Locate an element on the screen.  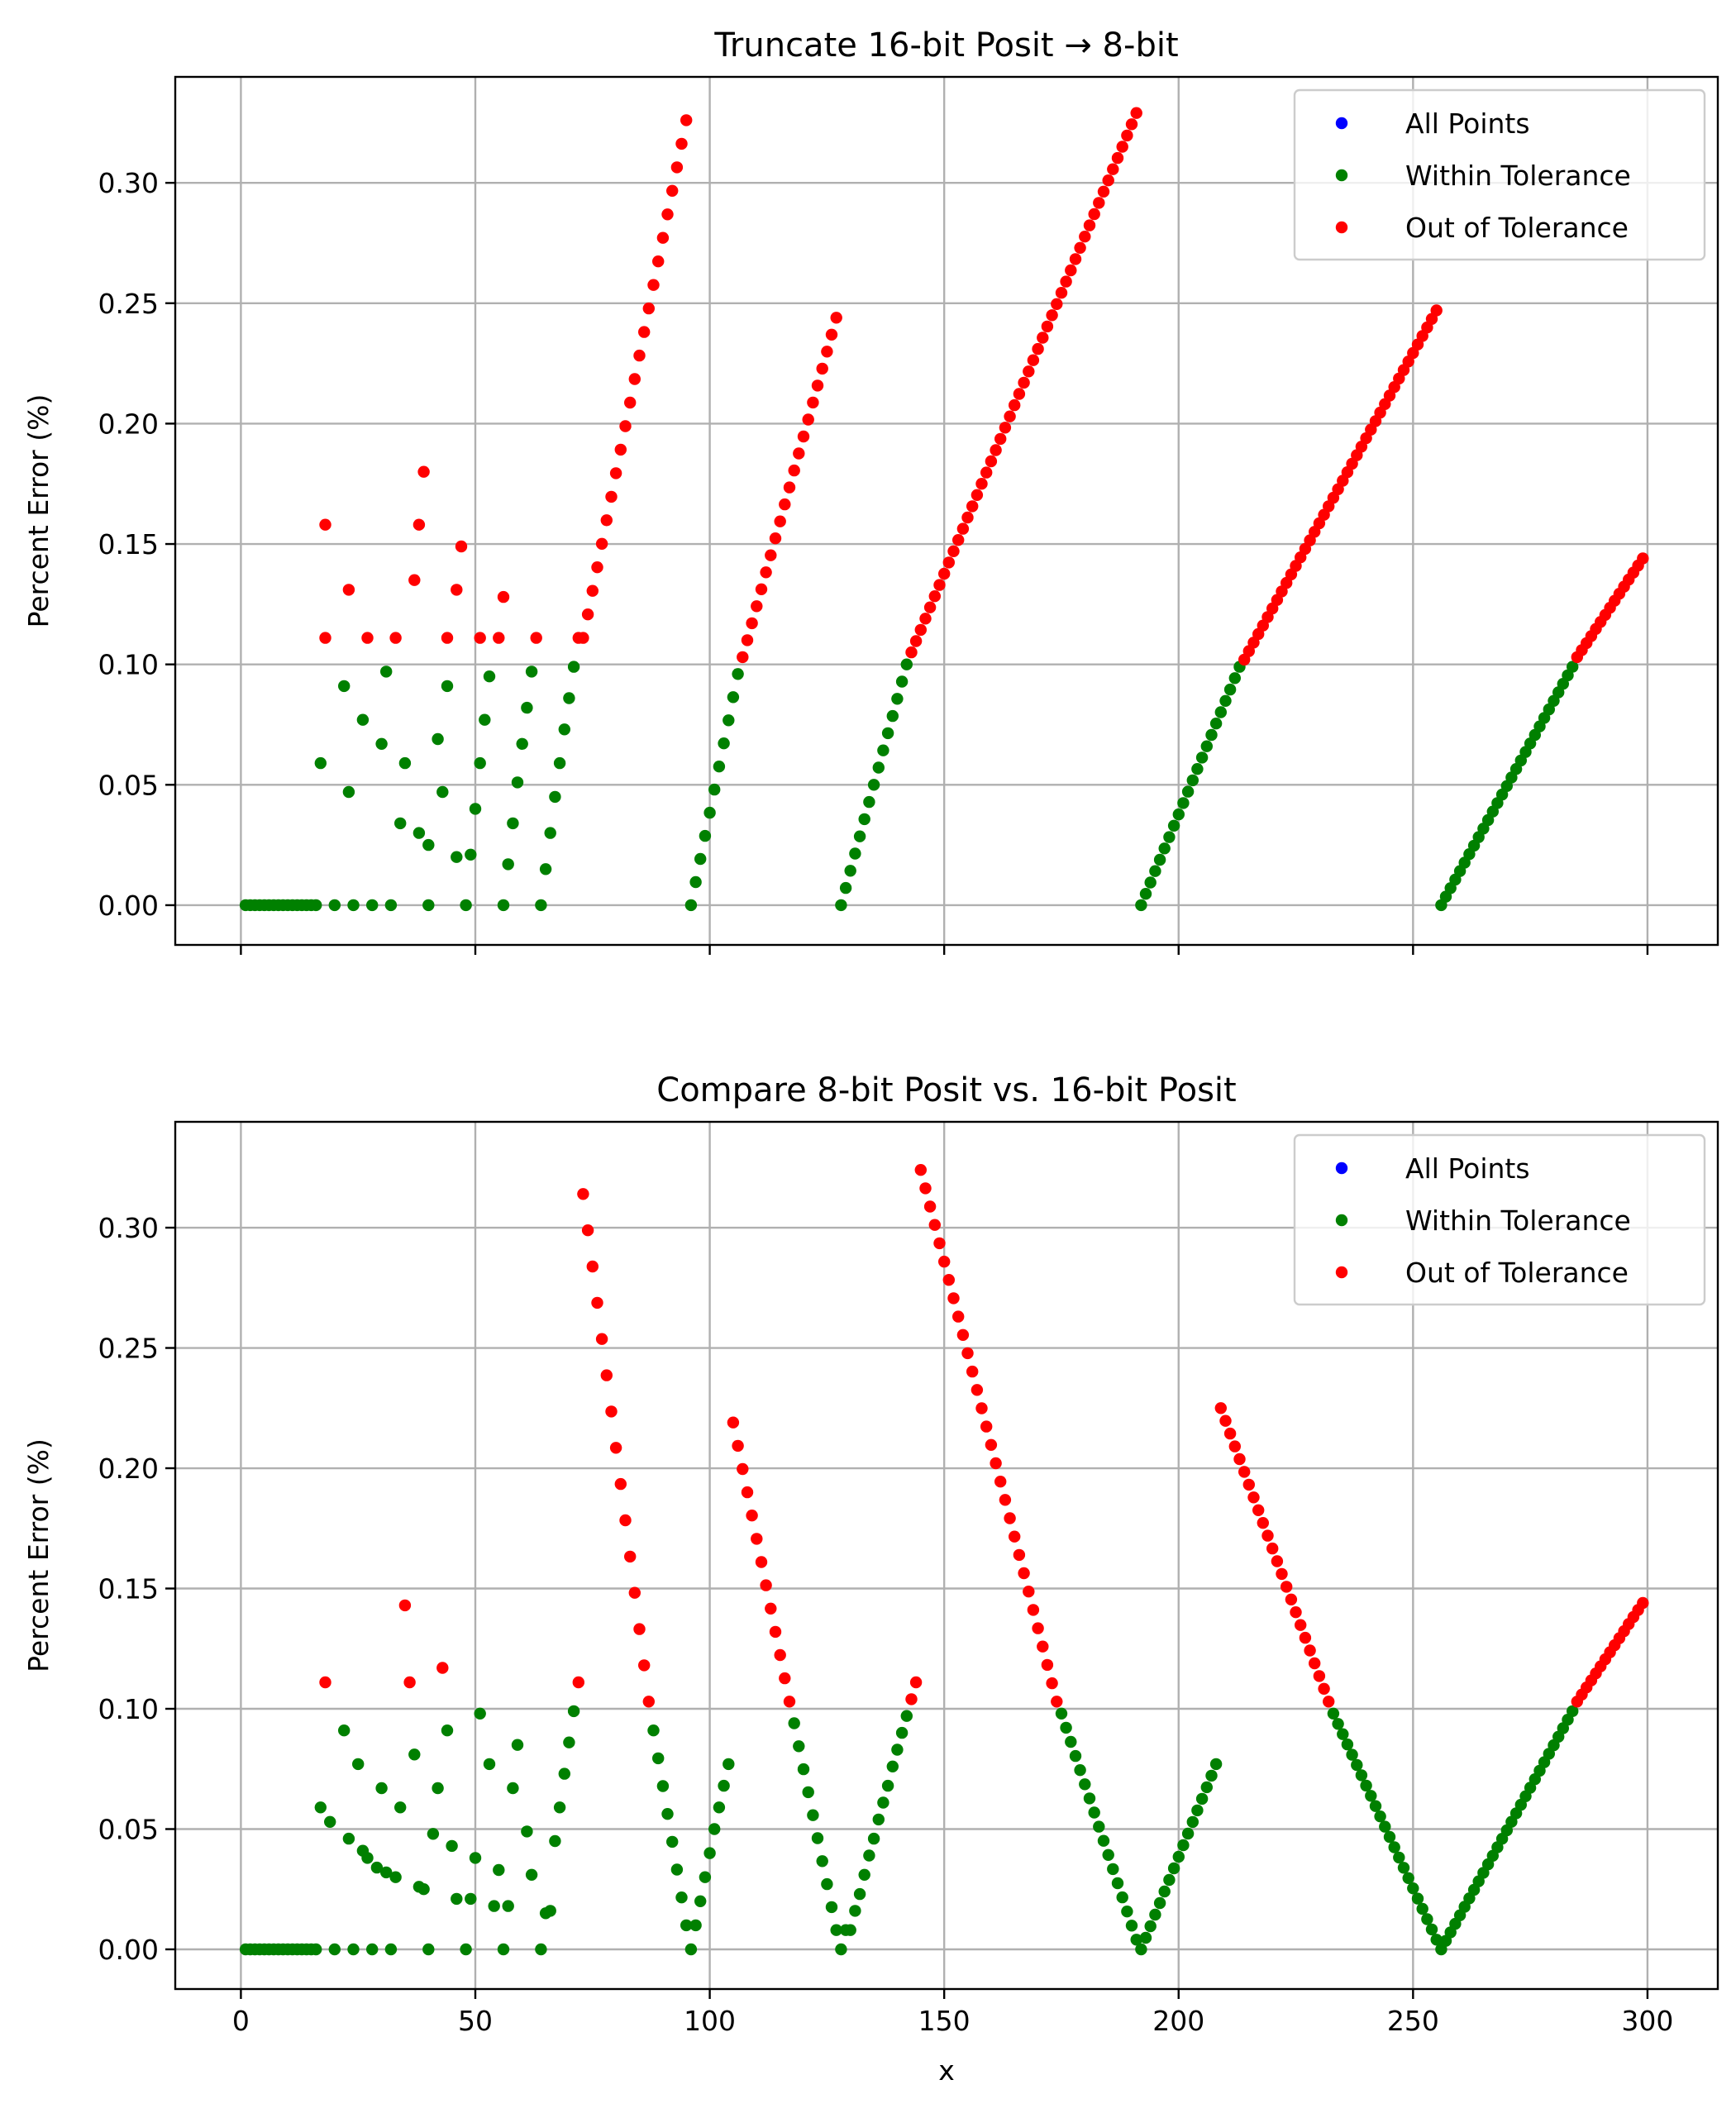
y-tick-label: 0.30 is located at coordinates (128, 1228).